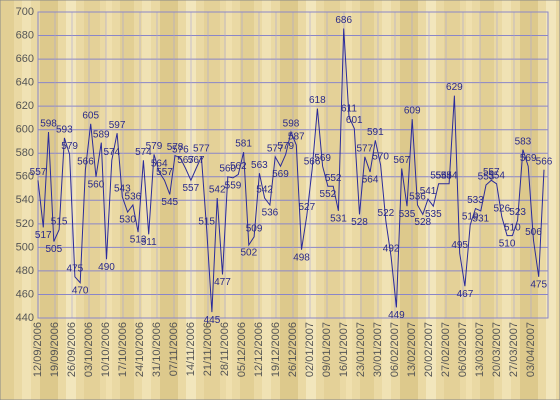 Image resolution: width=560 pixels, height=400 pixels. What do you see at coordinates (531, 349) in the screenshot?
I see `x-tick-label: 03/04/2007` at bounding box center [531, 349].